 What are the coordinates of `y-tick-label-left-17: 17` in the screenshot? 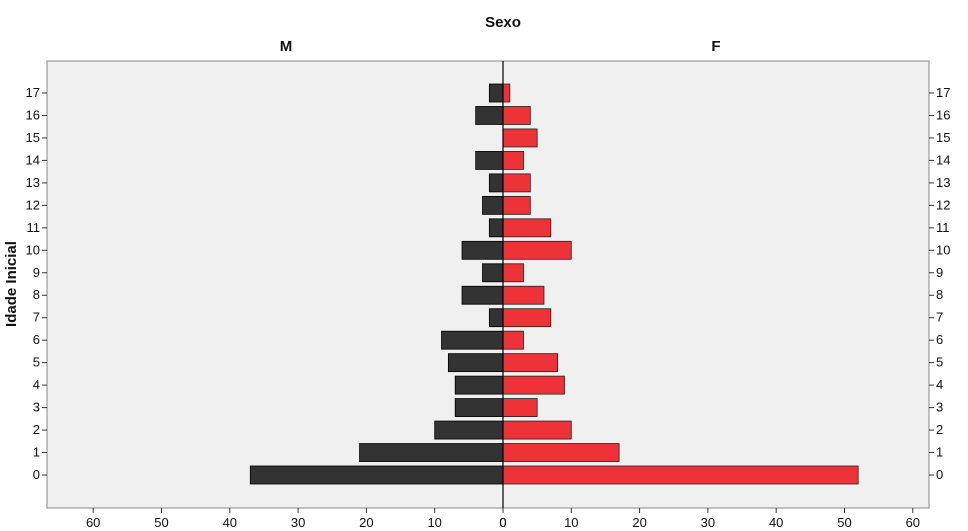 It's located at (33, 92).